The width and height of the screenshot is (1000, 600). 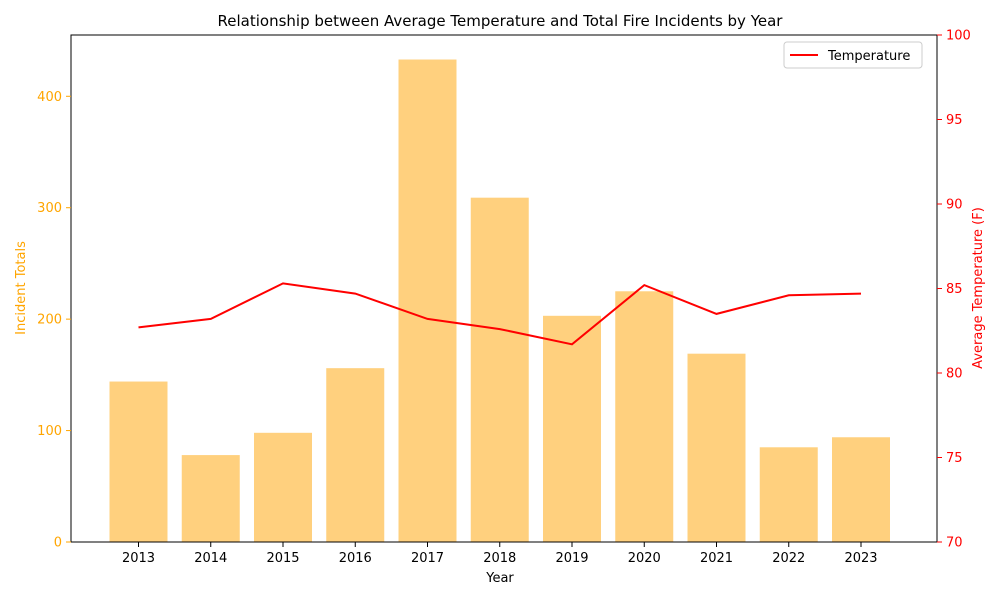 I want to click on left-y-tick-label: 300, so click(x=49, y=208).